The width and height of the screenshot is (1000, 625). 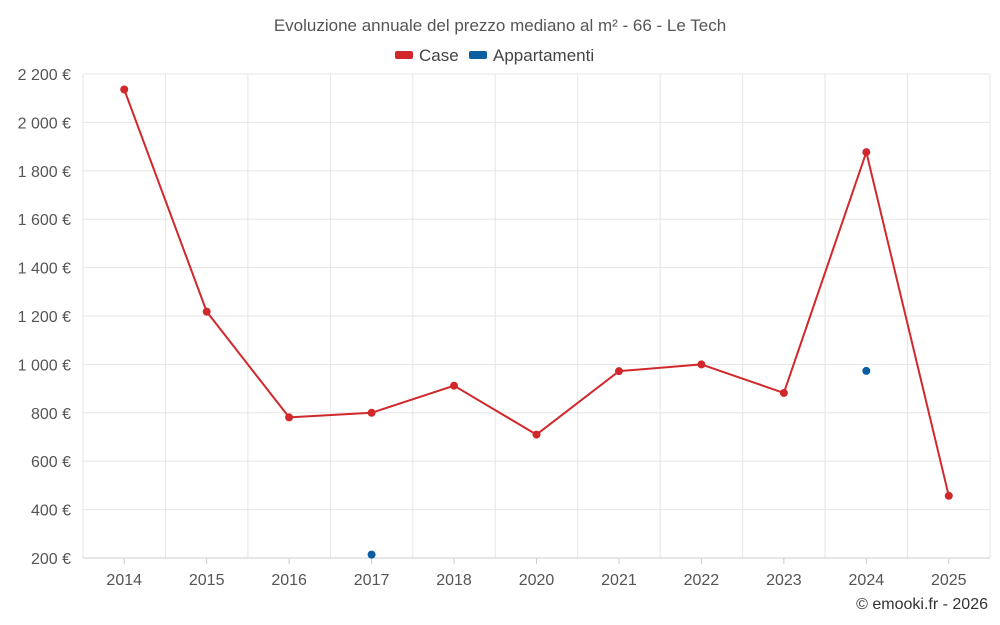 What do you see at coordinates (207, 580) in the screenshot?
I see `x-tick-label: 2015` at bounding box center [207, 580].